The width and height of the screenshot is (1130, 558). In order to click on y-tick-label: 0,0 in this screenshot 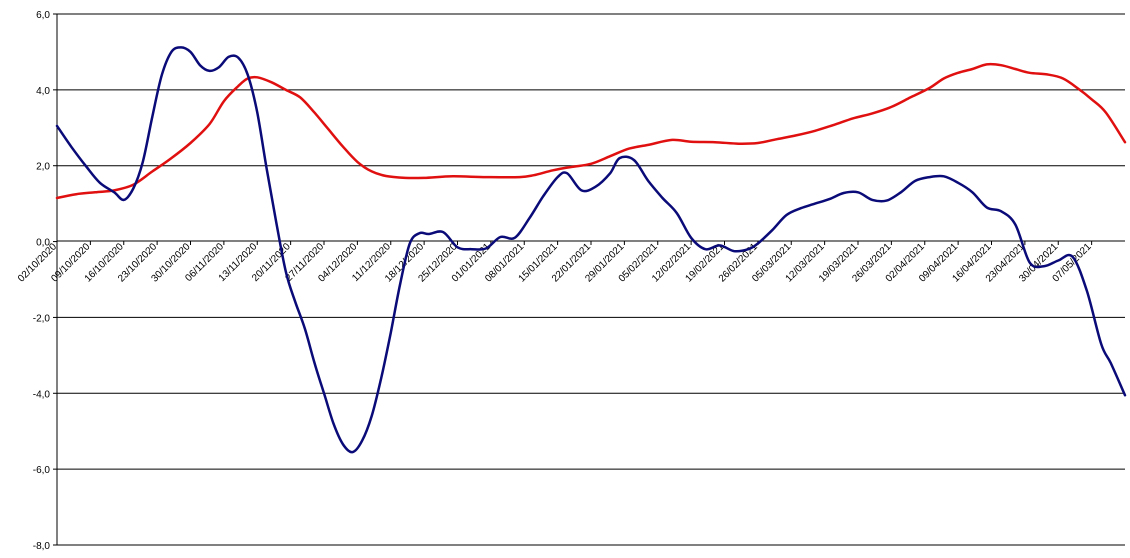, I will do `click(43, 243)`.